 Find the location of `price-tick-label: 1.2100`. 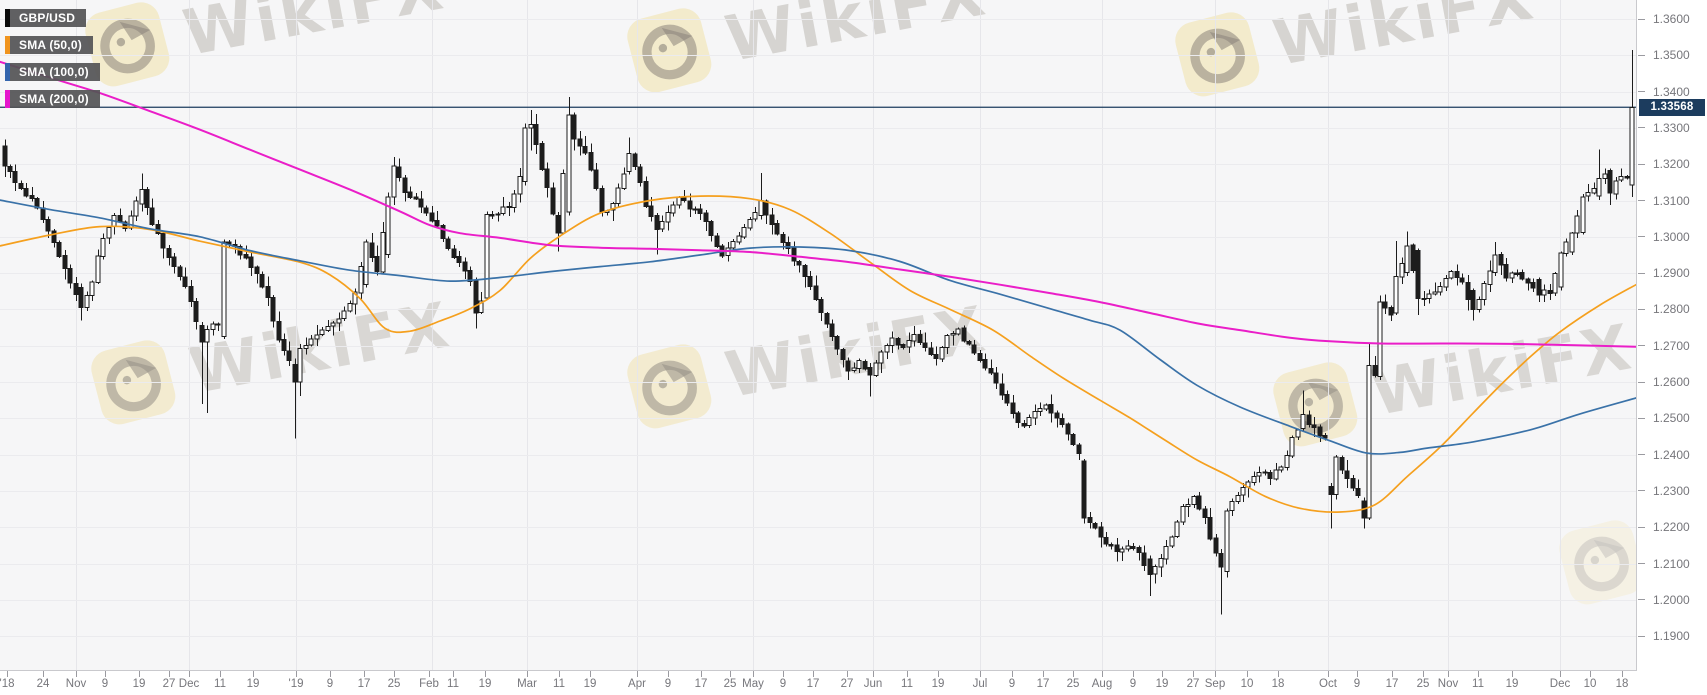

price-tick-label: 1.2100 is located at coordinates (1664, 564).